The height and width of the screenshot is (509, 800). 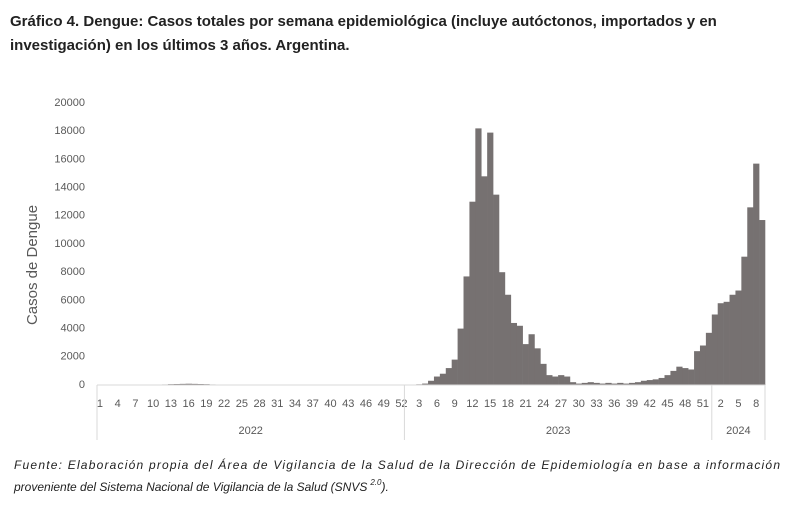 I want to click on x-tick-label: 3, so click(x=419, y=404).